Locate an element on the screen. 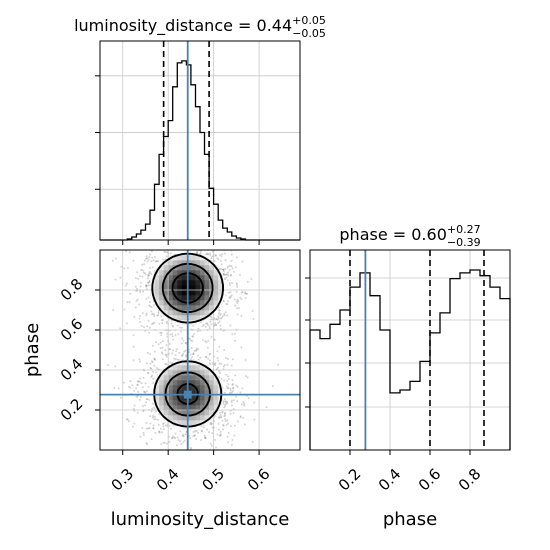 Image resolution: width=550 pixels, height=550 pixels. phase-hist-title-value: phase = 0.60 is located at coordinates (392, 234).